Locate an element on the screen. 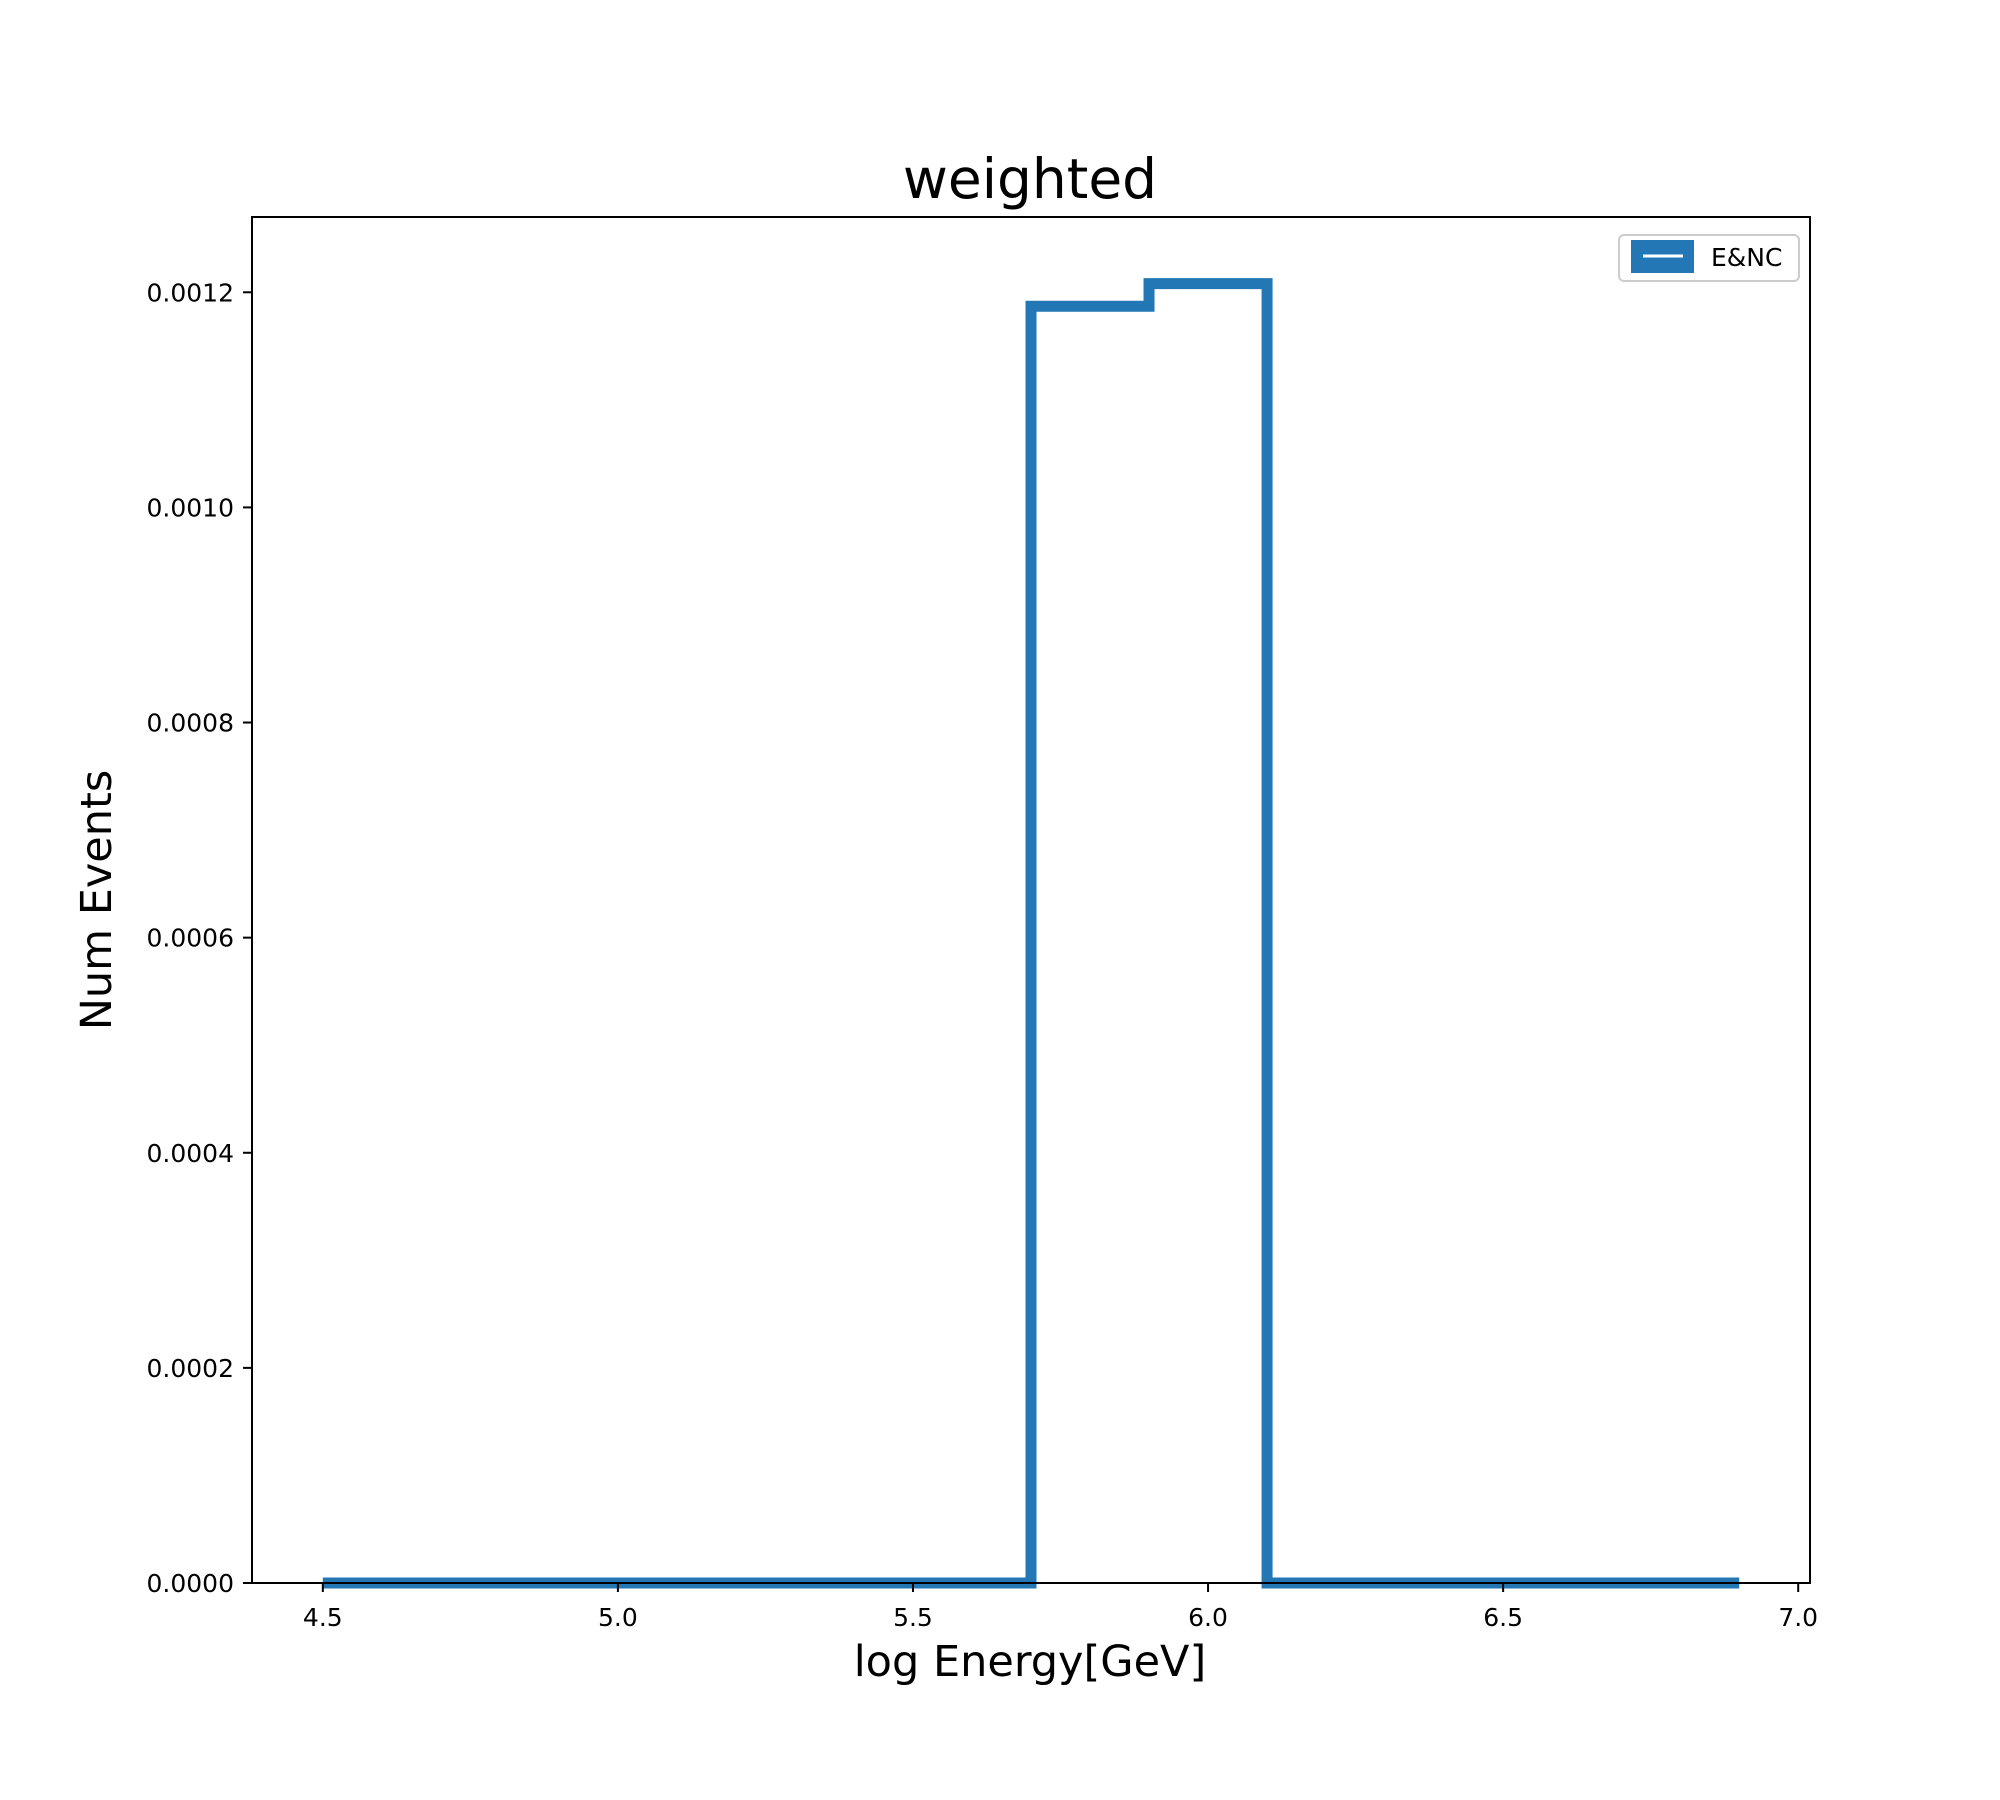  y-tick-label: 0.0012 is located at coordinates (190, 292).